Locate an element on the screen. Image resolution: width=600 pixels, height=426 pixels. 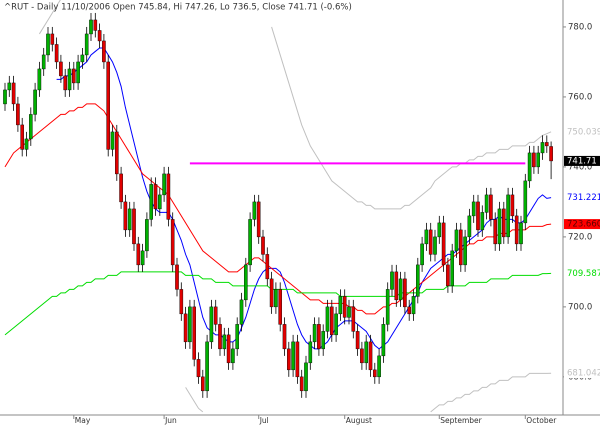
end-label: 709.587 is located at coordinates (583, 274).